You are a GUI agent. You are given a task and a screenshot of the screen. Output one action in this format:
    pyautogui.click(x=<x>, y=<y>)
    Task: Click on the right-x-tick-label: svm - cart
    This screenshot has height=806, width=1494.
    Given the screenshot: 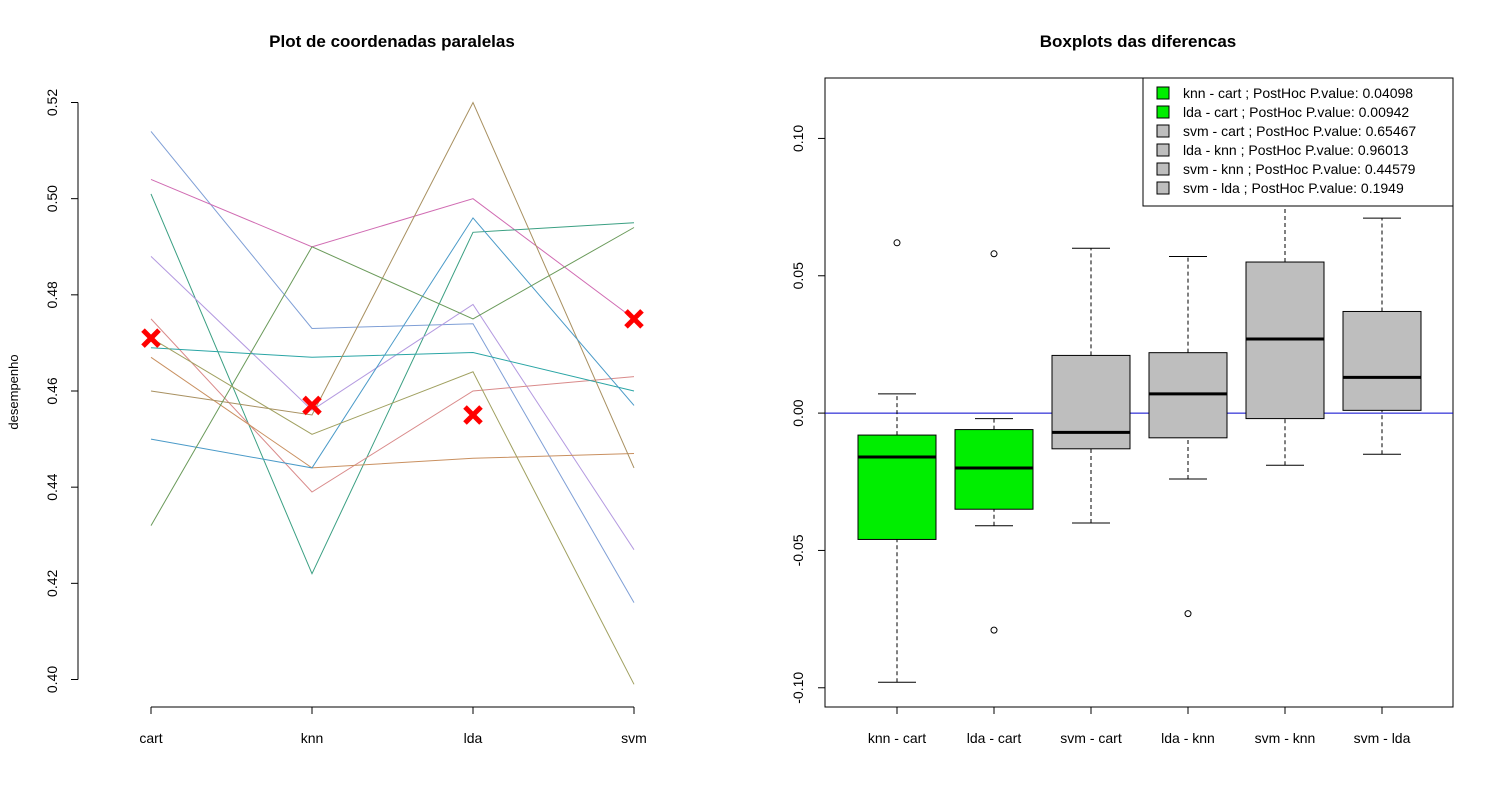 What is the action you would take?
    pyautogui.click(x=1091, y=738)
    